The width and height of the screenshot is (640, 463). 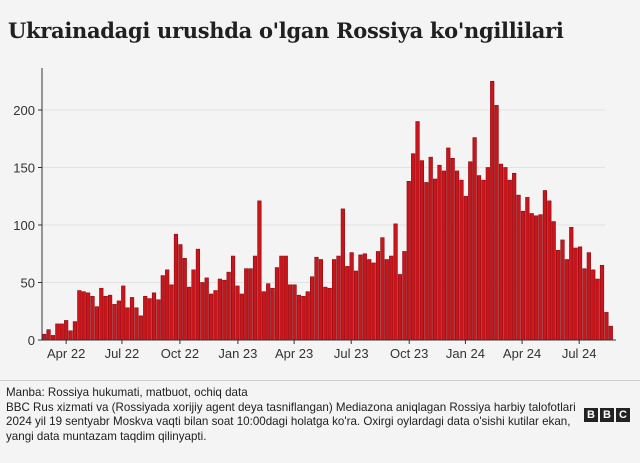 What do you see at coordinates (579, 353) in the screenshot?
I see `x-tick-label: Jul 24` at bounding box center [579, 353].